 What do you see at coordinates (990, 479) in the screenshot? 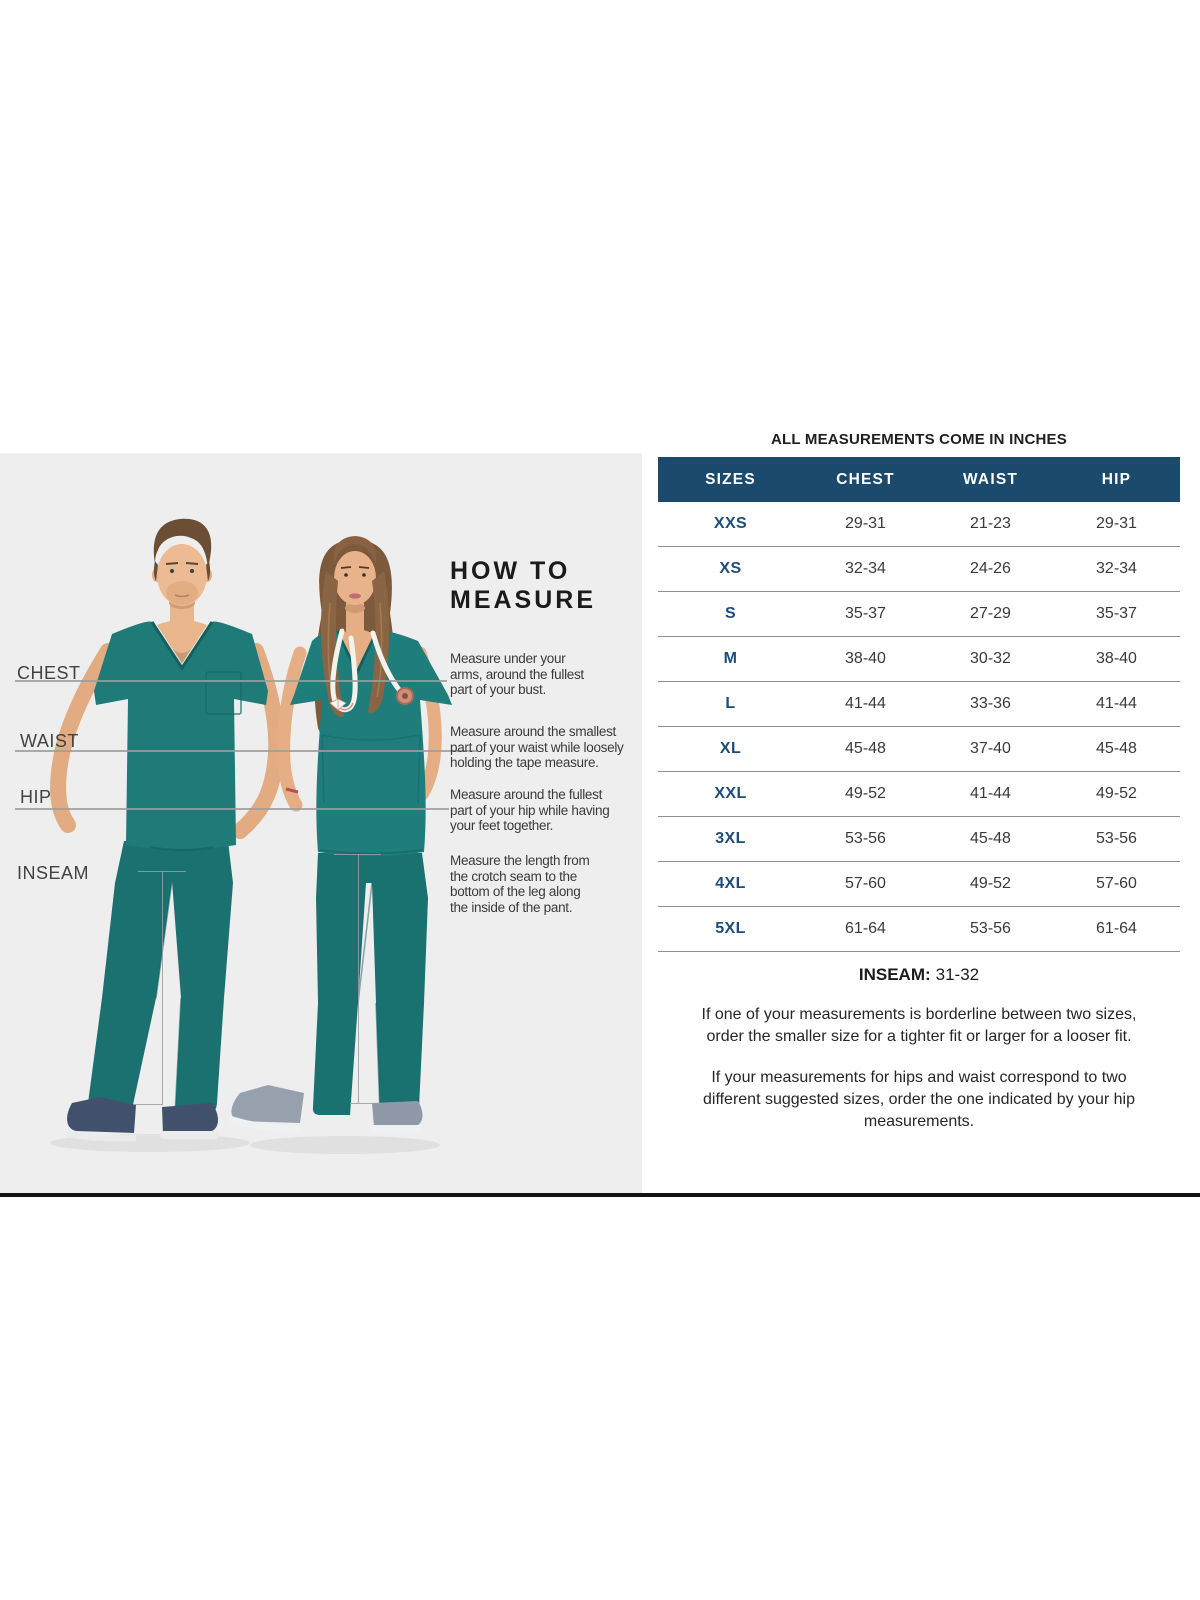
I see `column-header-waist: WAIST` at bounding box center [990, 479].